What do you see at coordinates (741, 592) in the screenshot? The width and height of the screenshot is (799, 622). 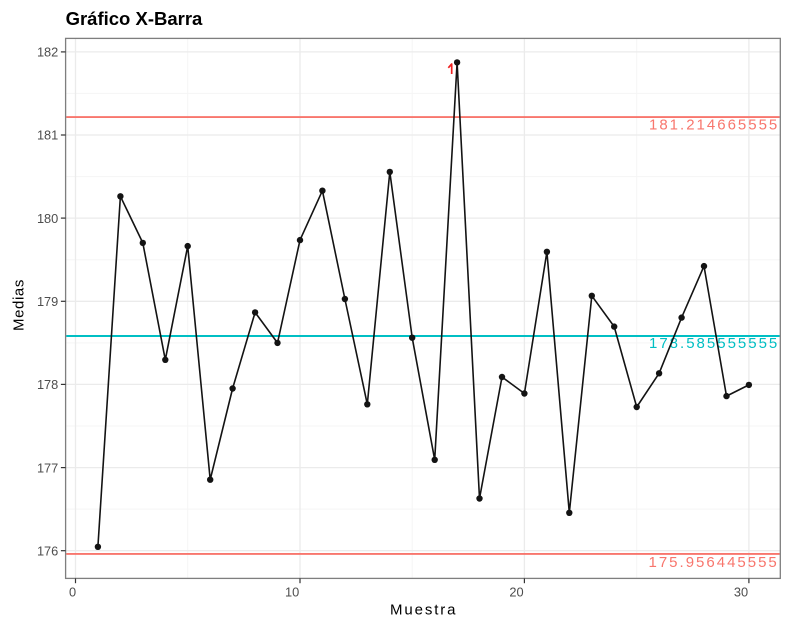 I see `svg-text: 30` at bounding box center [741, 592].